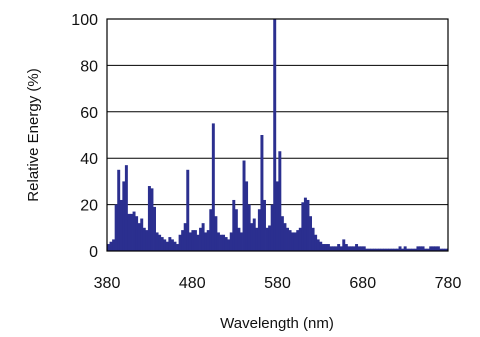 This screenshot has width=480, height=337. I want to click on x-axis-title: Wavelength (nm), so click(277, 323).